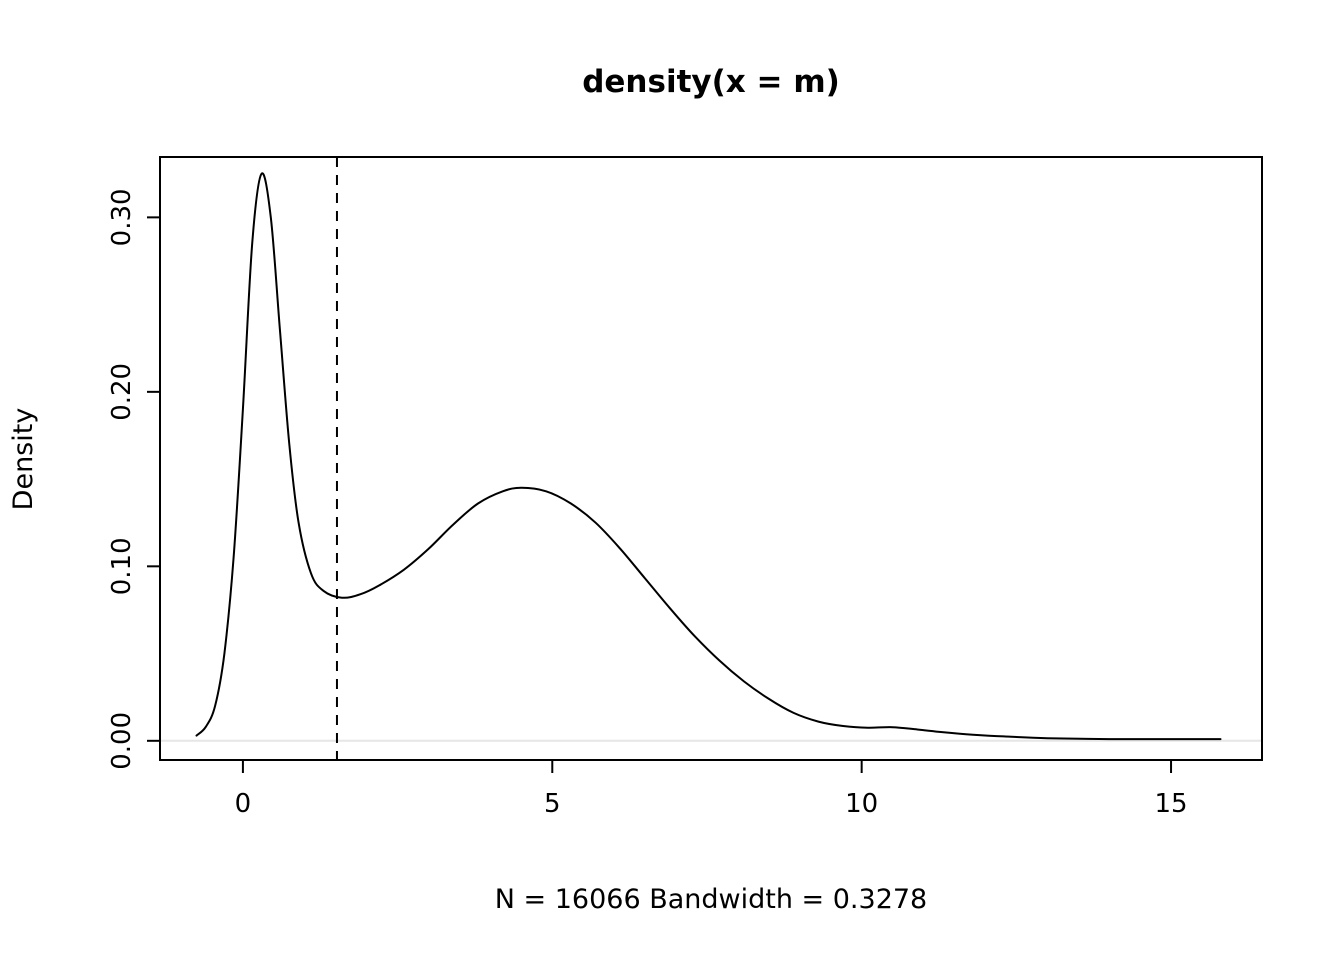 This screenshot has height=960, width=1344. What do you see at coordinates (243, 804) in the screenshot?
I see `x-tick-label: 0` at bounding box center [243, 804].